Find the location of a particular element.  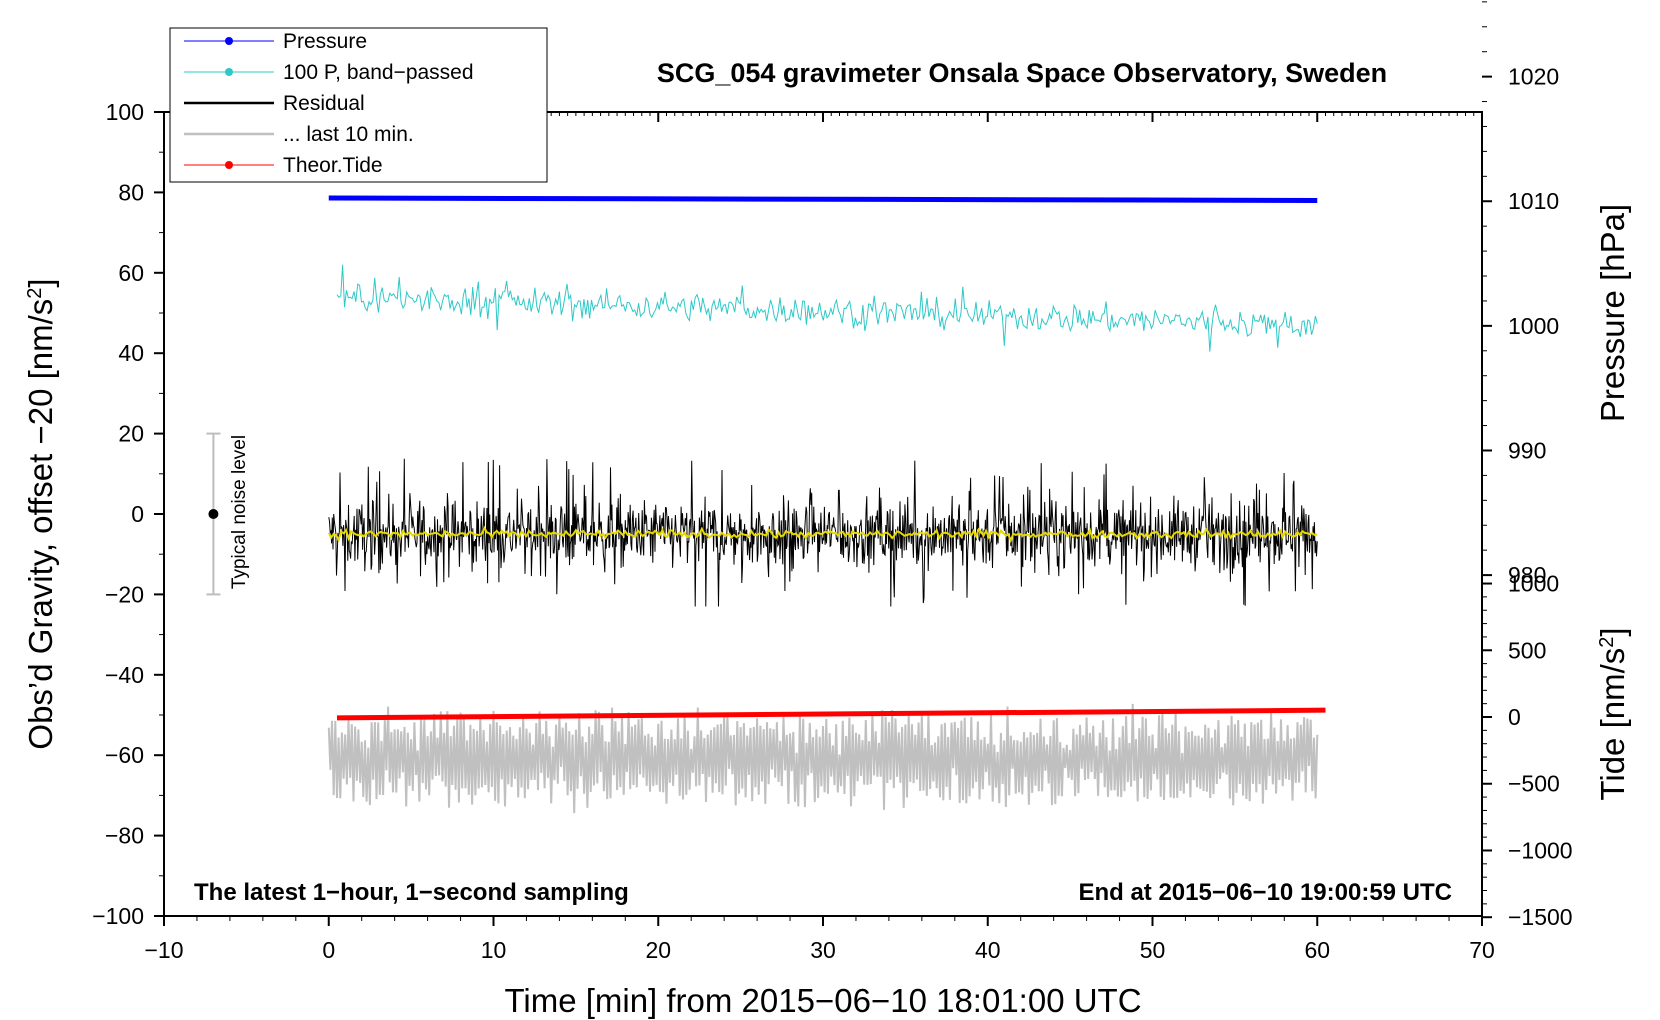

y-axis-title-main: Obs’d Gravity, offset −20 [nm/s is located at coordinates (40, 524).